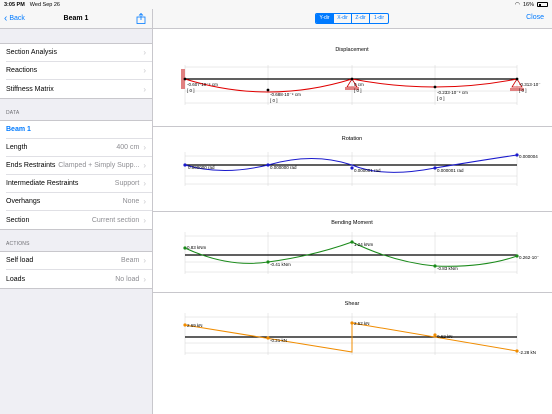  I want to click on value-label: -2.28 kN, so click(527, 352).